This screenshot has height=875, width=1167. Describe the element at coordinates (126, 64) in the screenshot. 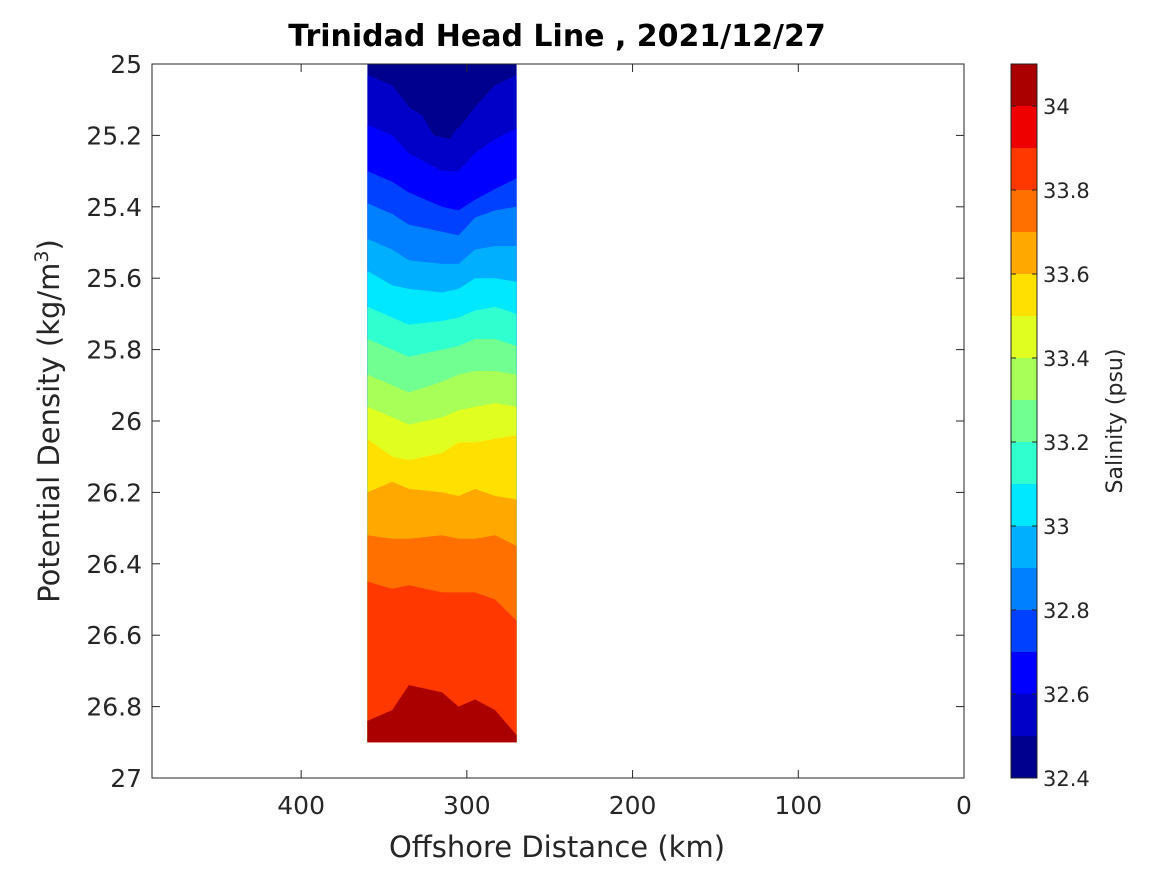

I see `y-tick-label: 25` at that location.